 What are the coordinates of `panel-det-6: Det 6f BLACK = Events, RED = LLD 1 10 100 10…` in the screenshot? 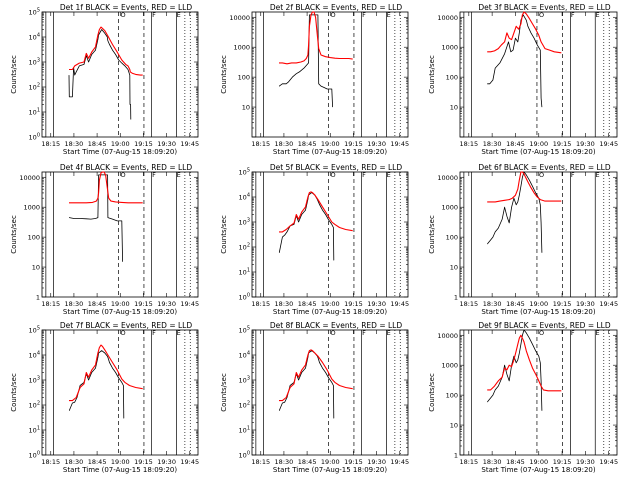 It's located at (523, 239).